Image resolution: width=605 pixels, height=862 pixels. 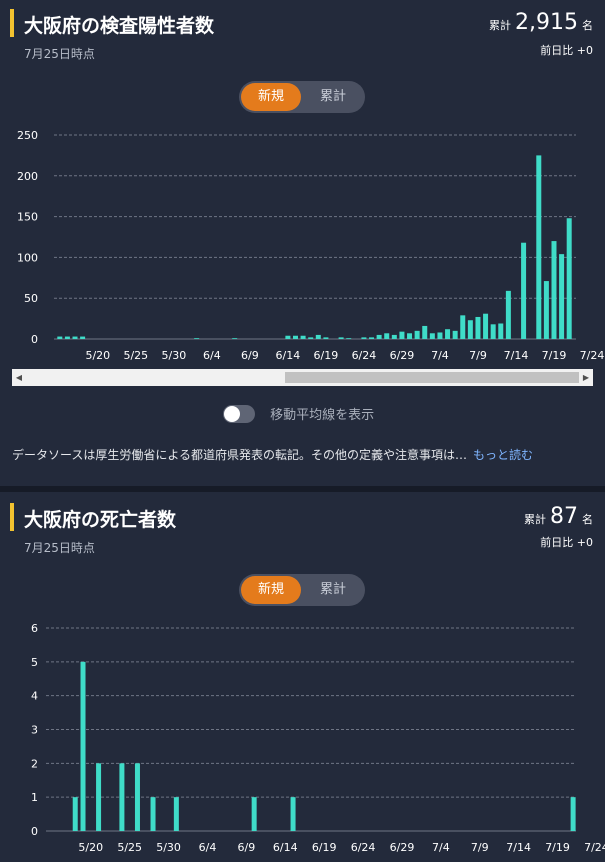 I want to click on total-value: 87, so click(x=564, y=516).